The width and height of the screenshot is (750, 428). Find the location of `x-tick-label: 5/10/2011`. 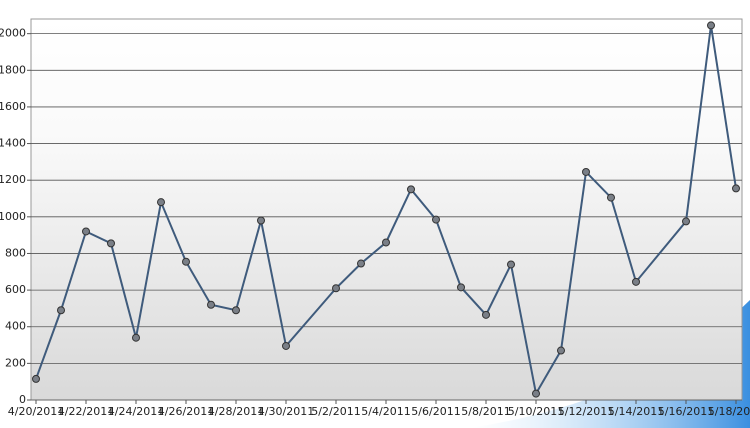

x-tick-label: 5/10/2011 is located at coordinates (536, 411).